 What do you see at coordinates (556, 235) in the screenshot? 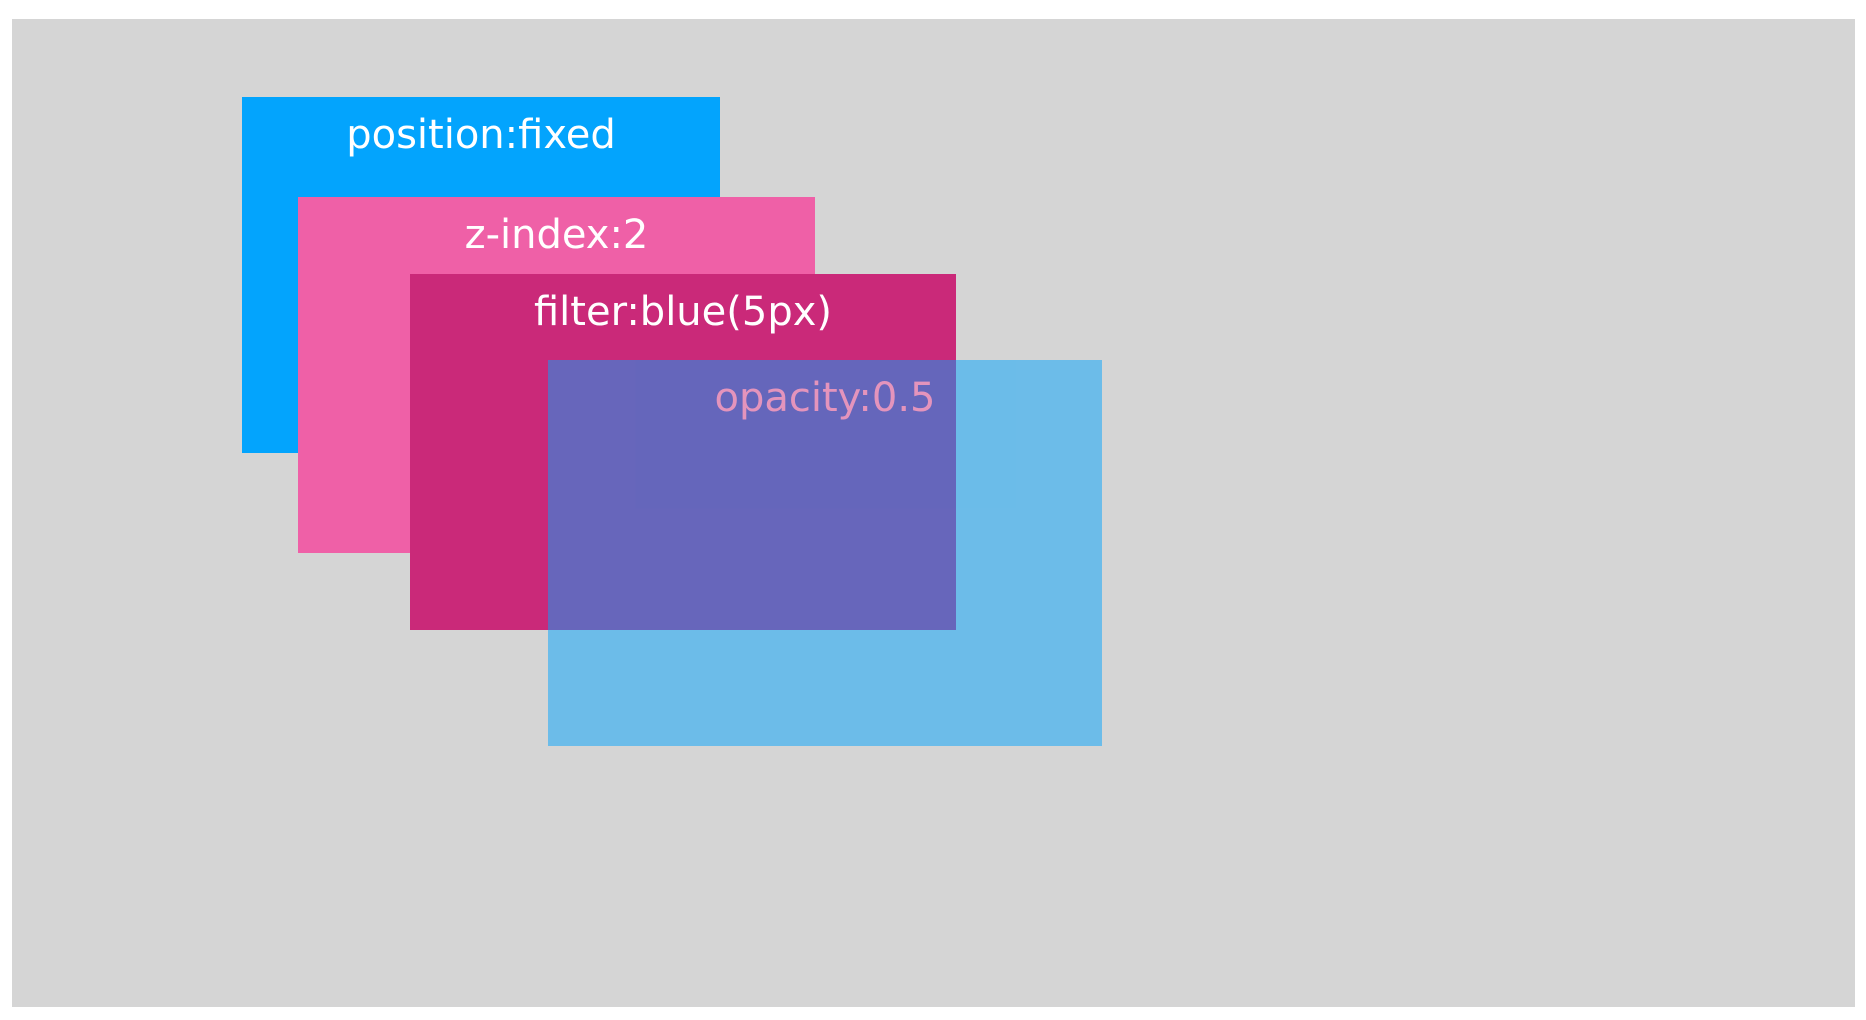
I see `z-index-label: z-index:2` at bounding box center [556, 235].